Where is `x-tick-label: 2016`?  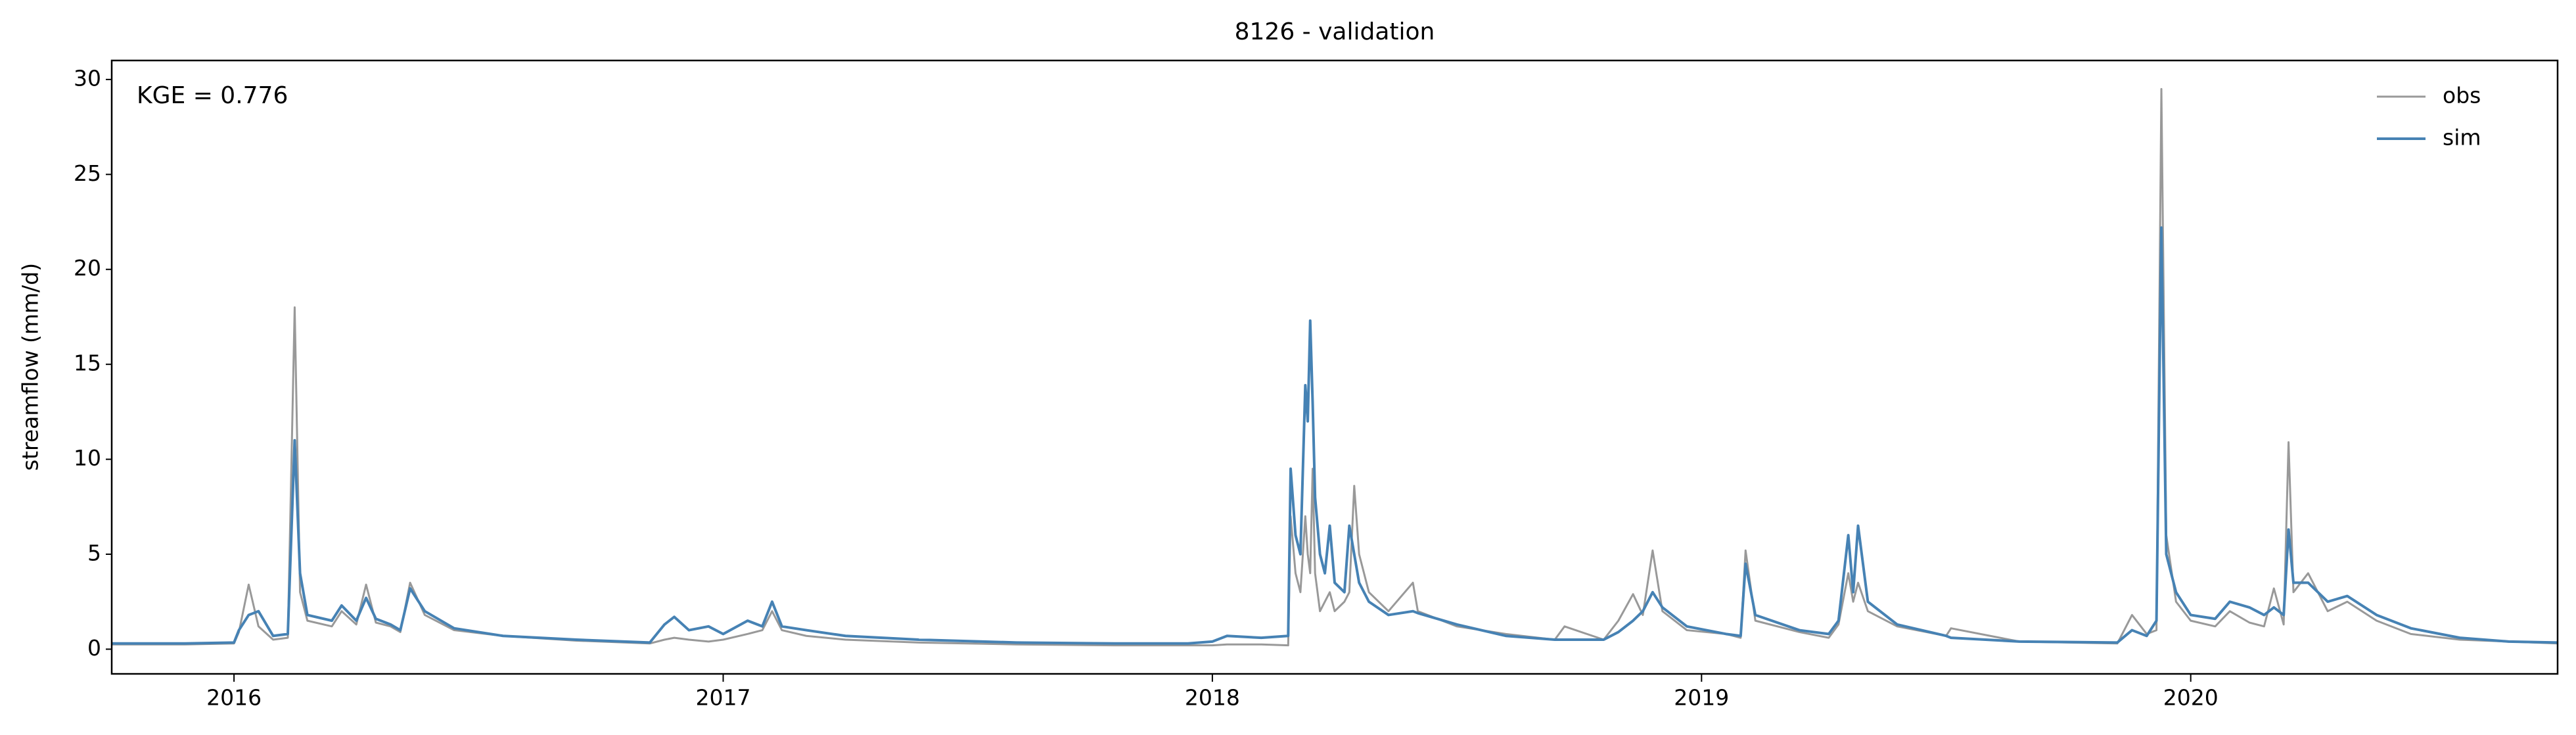
x-tick-label: 2016 is located at coordinates (234, 698).